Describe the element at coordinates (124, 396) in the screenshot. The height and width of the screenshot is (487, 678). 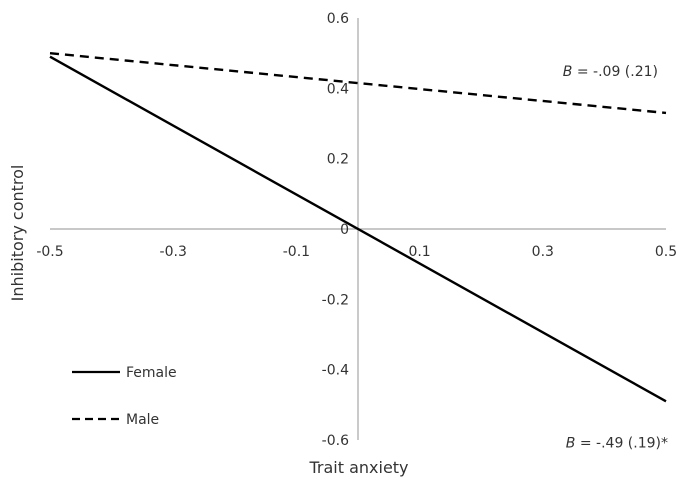
I see `legend: Female Male` at that location.